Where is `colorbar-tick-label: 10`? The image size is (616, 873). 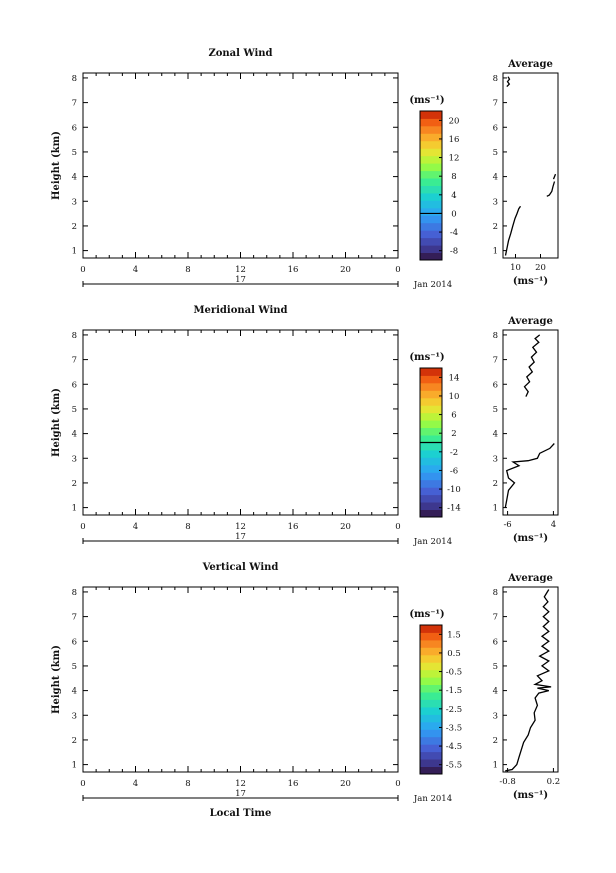 colorbar-tick-label: 10 is located at coordinates (454, 397).